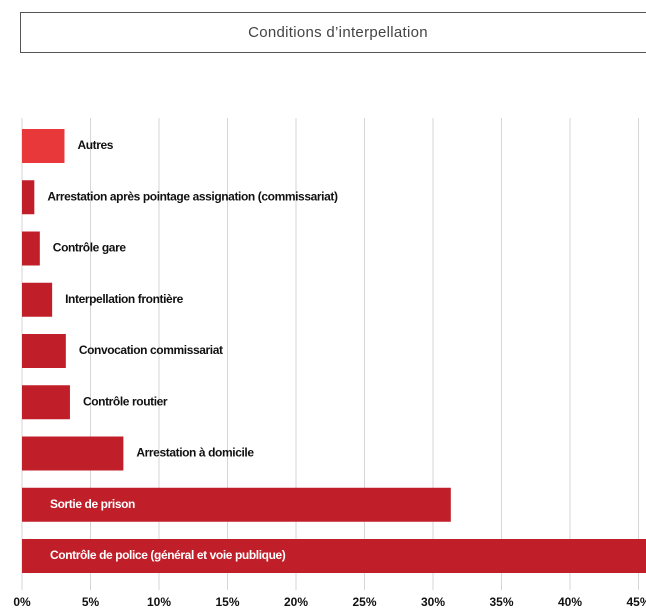 The image size is (646, 610). What do you see at coordinates (636, 602) in the screenshot?
I see `x-tick-label: 45%` at bounding box center [636, 602].